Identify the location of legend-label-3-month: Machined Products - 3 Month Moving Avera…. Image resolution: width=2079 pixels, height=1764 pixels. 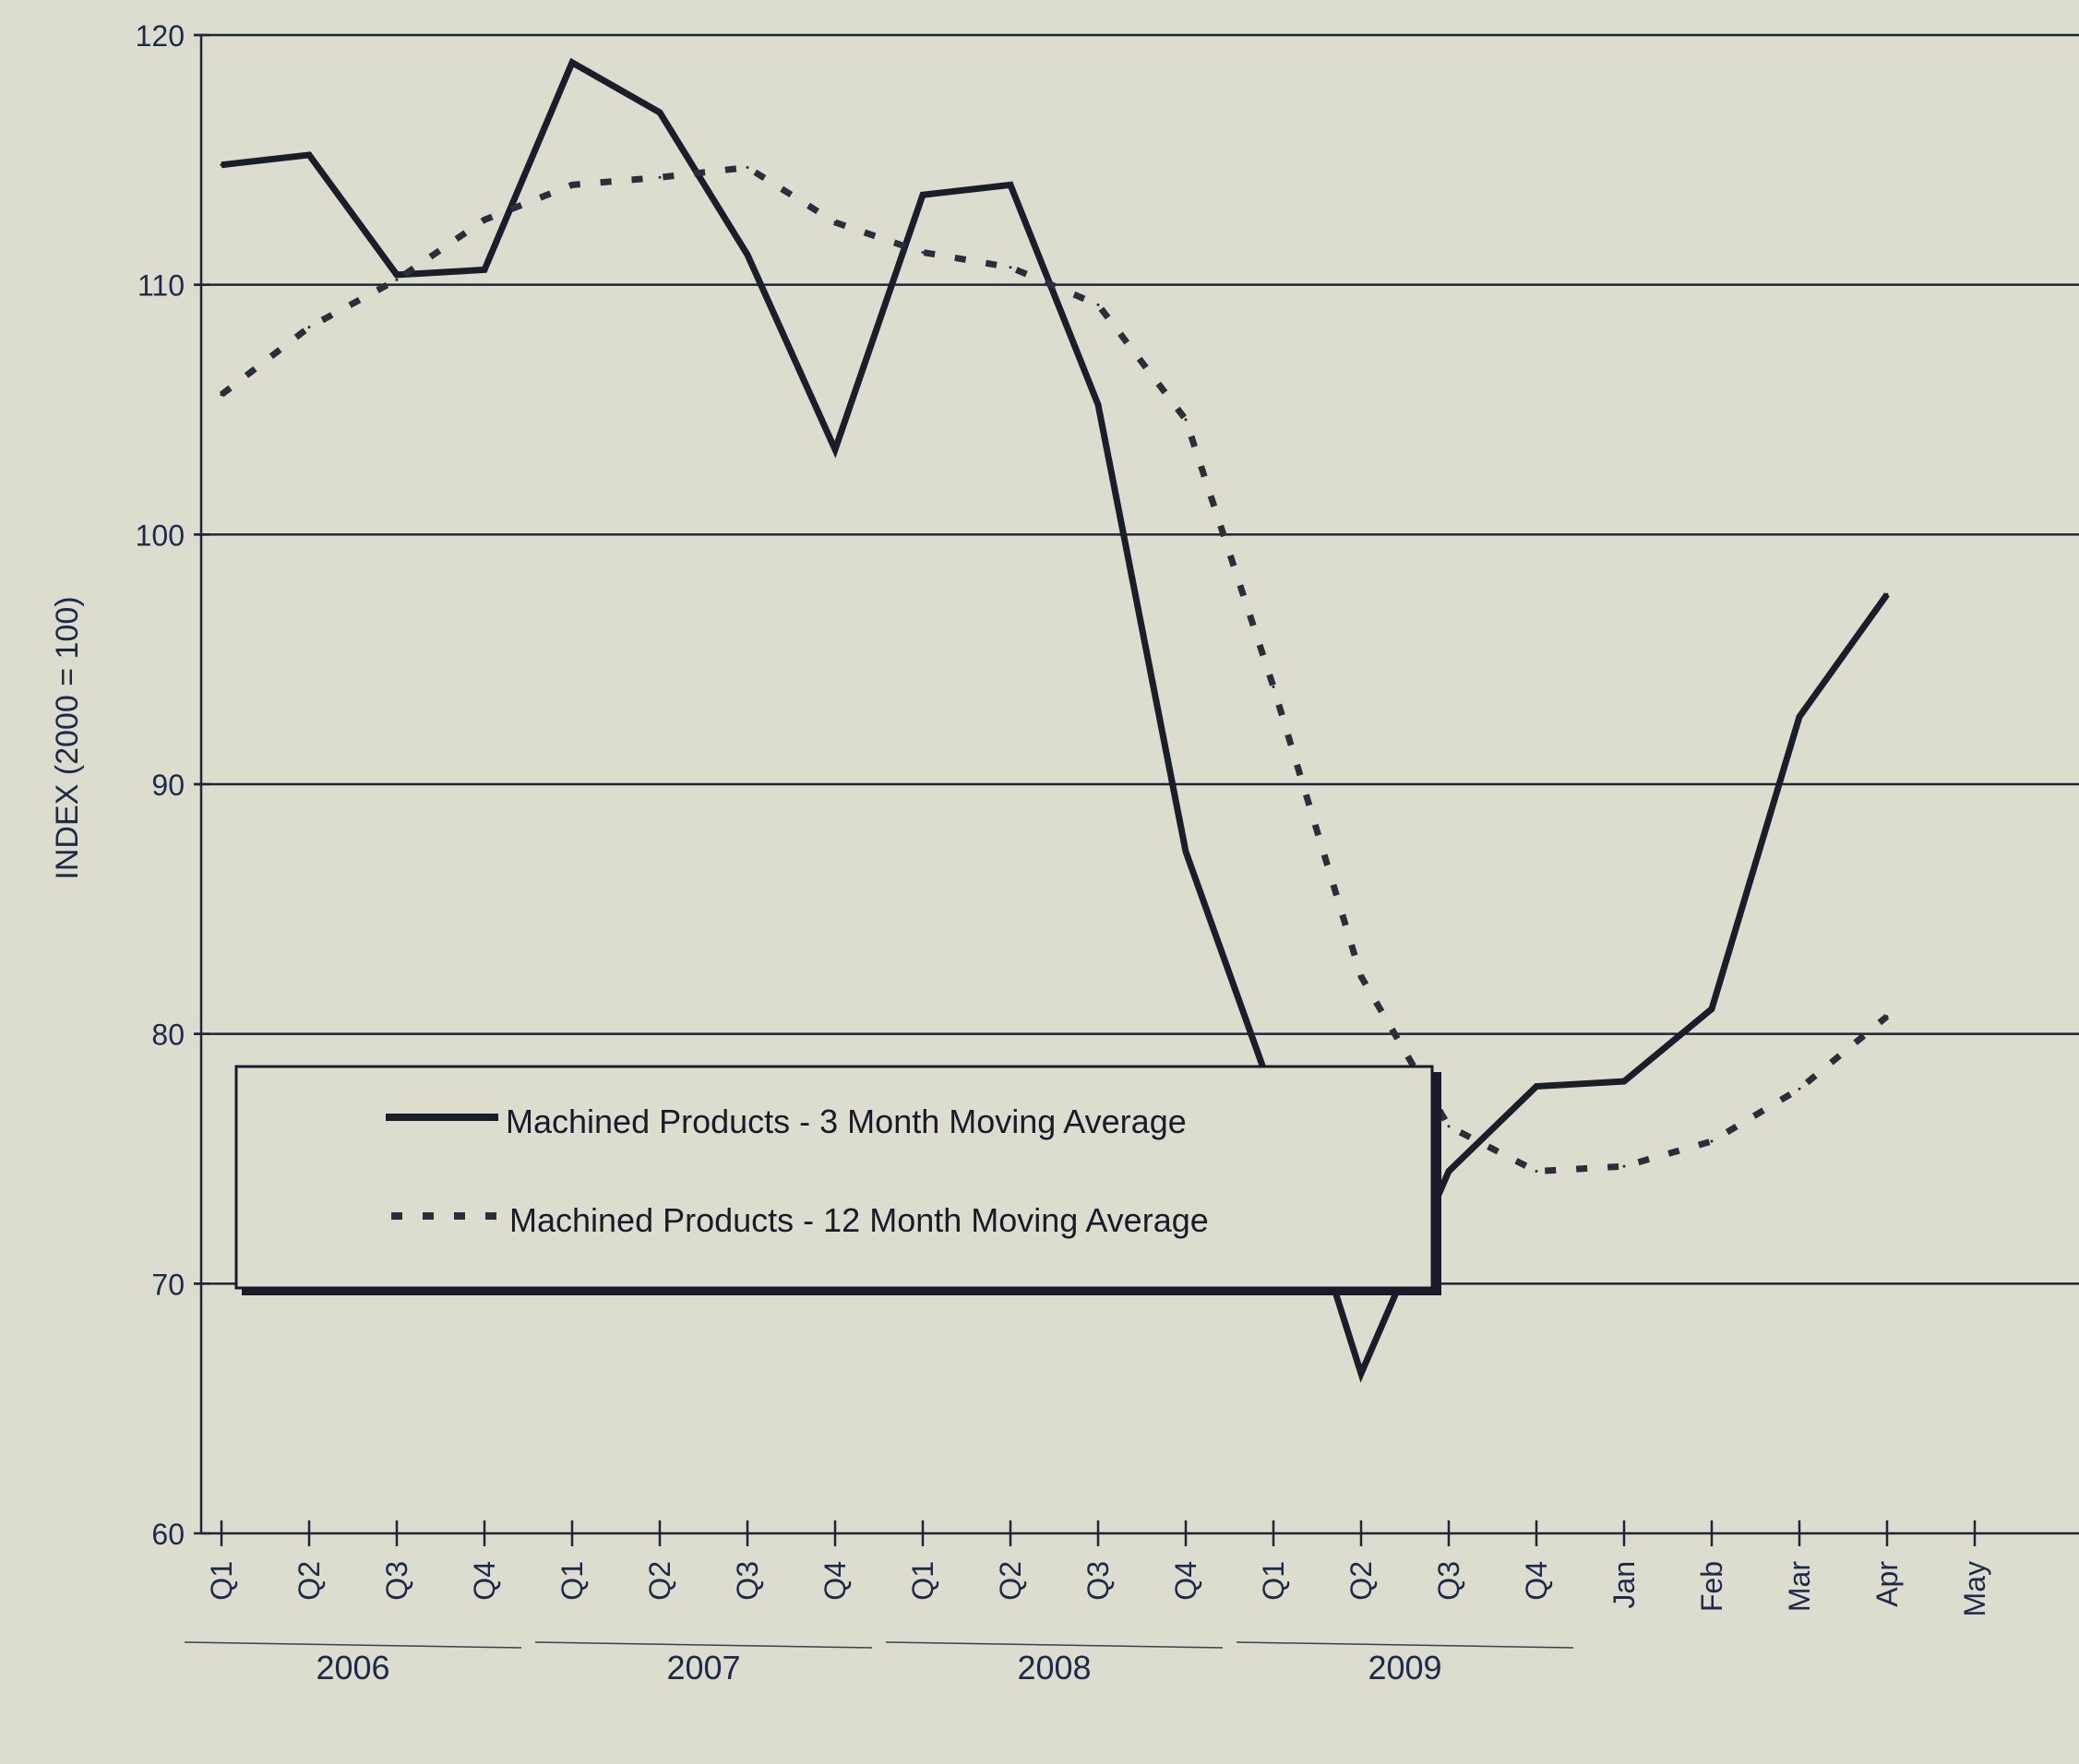
(846, 1121).